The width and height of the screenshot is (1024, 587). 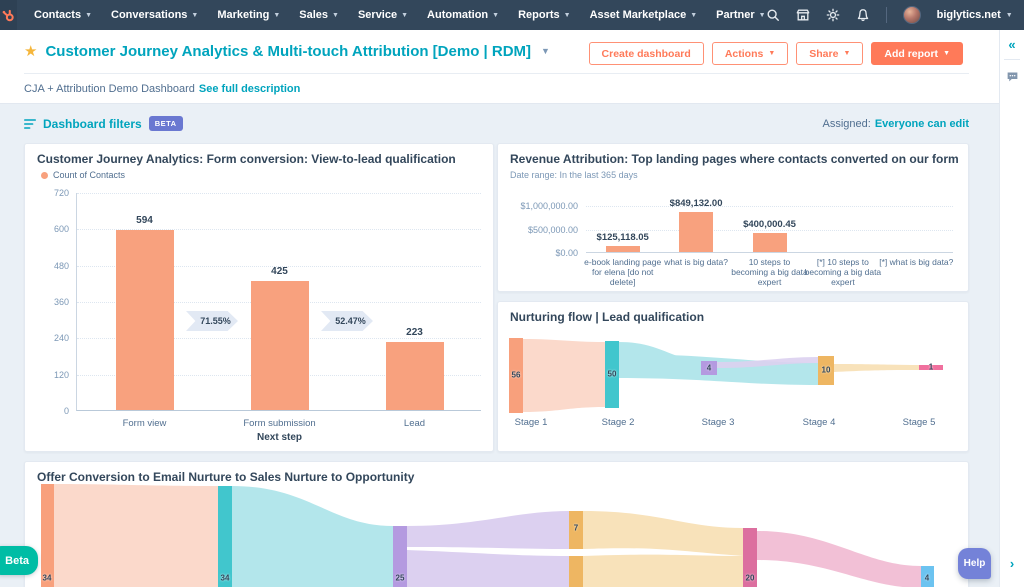 What do you see at coordinates (488, 568) in the screenshot?
I see `sankey-flow-3-4b` at bounding box center [488, 568].